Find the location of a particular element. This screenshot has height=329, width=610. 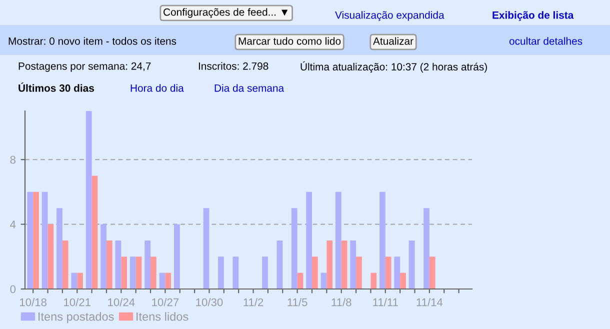

y-tick-label: 0 is located at coordinates (13, 289).